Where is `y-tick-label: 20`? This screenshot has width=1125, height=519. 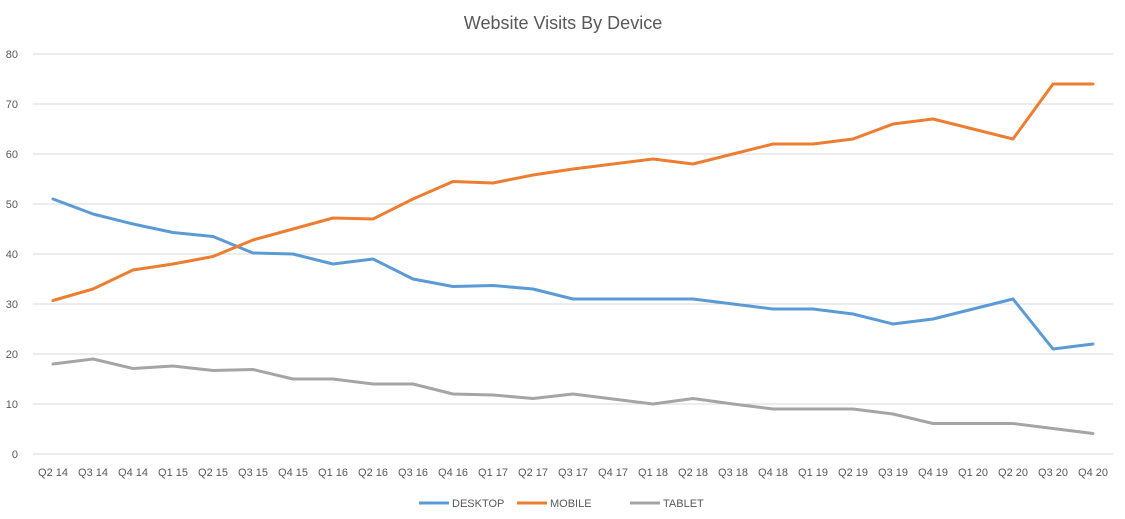
y-tick-label: 20 is located at coordinates (12, 355).